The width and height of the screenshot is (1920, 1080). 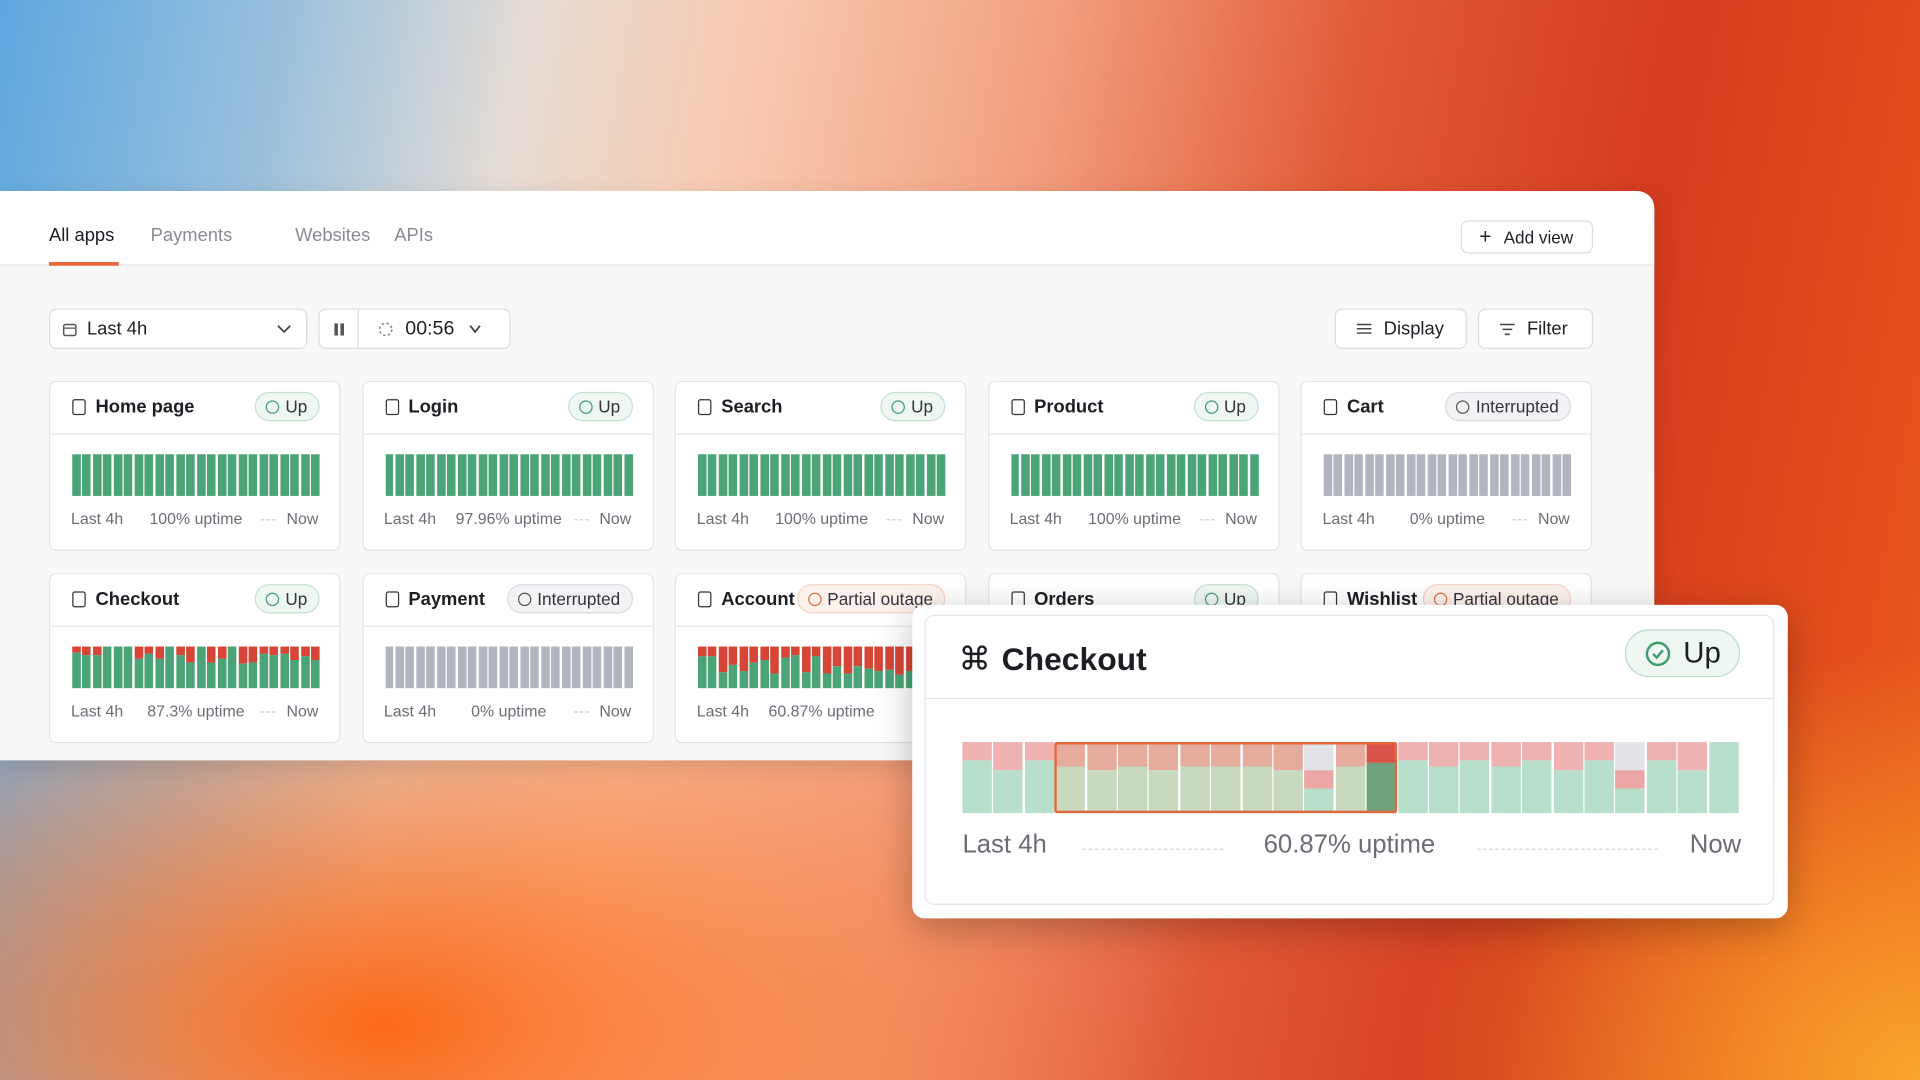 What do you see at coordinates (600, 406) in the screenshot?
I see `status-badge: Up` at bounding box center [600, 406].